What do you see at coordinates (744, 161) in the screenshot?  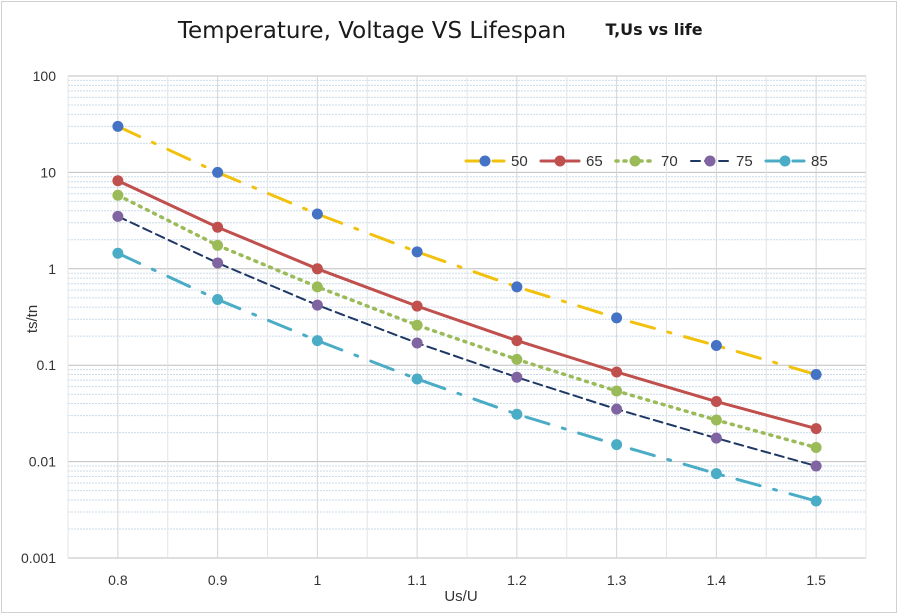 I see `legend-label-75: 75` at bounding box center [744, 161].